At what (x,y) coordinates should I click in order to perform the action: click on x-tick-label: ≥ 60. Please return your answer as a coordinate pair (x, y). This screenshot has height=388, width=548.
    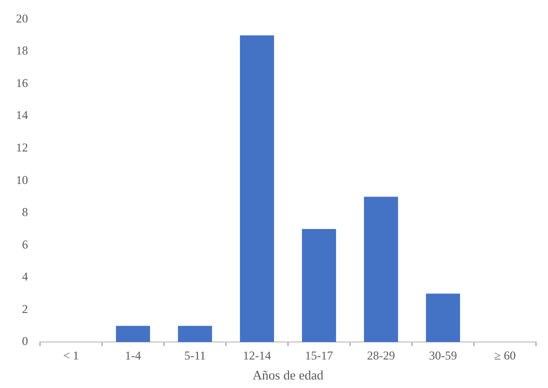
    Looking at the image, I should click on (505, 355).